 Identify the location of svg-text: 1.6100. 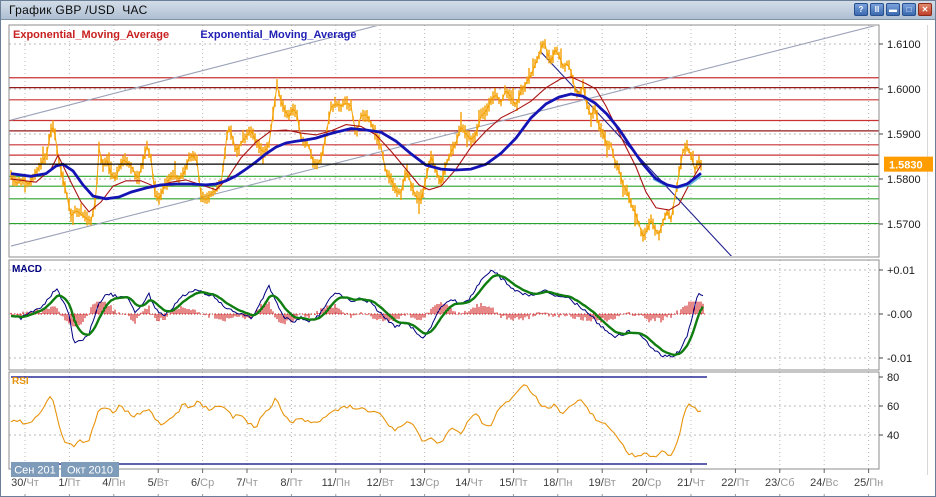
(904, 45).